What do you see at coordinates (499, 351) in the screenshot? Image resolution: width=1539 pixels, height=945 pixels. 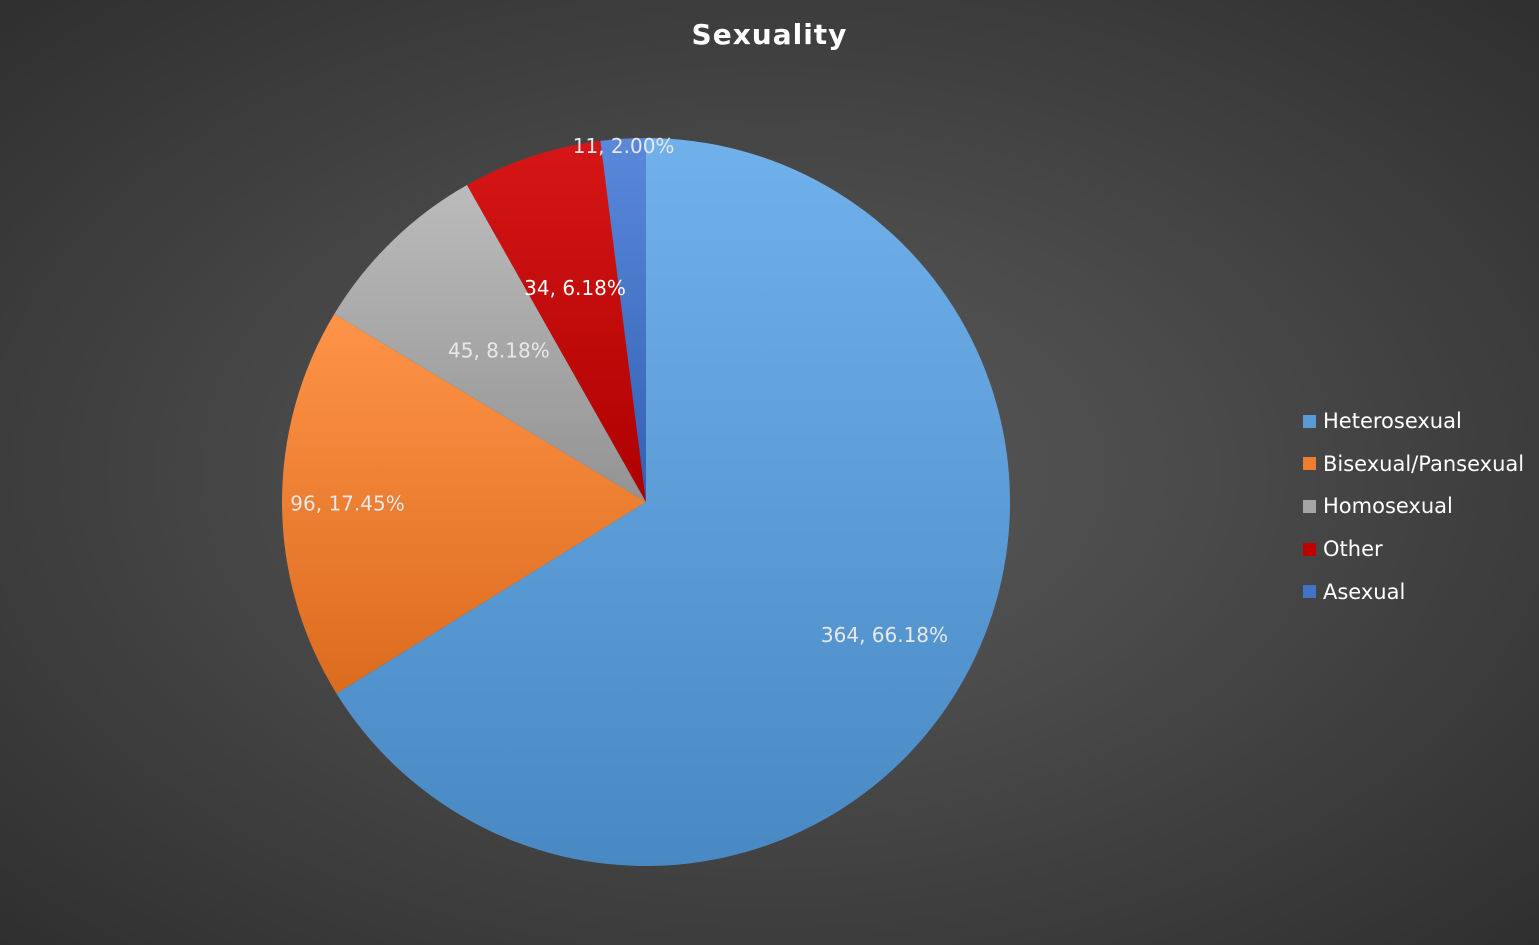 I see `data-label-homosexual: 45, 8.18%` at bounding box center [499, 351].